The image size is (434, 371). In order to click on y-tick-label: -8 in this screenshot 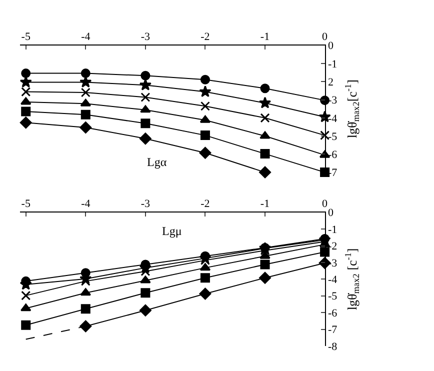, I will do `click(333, 346)`.